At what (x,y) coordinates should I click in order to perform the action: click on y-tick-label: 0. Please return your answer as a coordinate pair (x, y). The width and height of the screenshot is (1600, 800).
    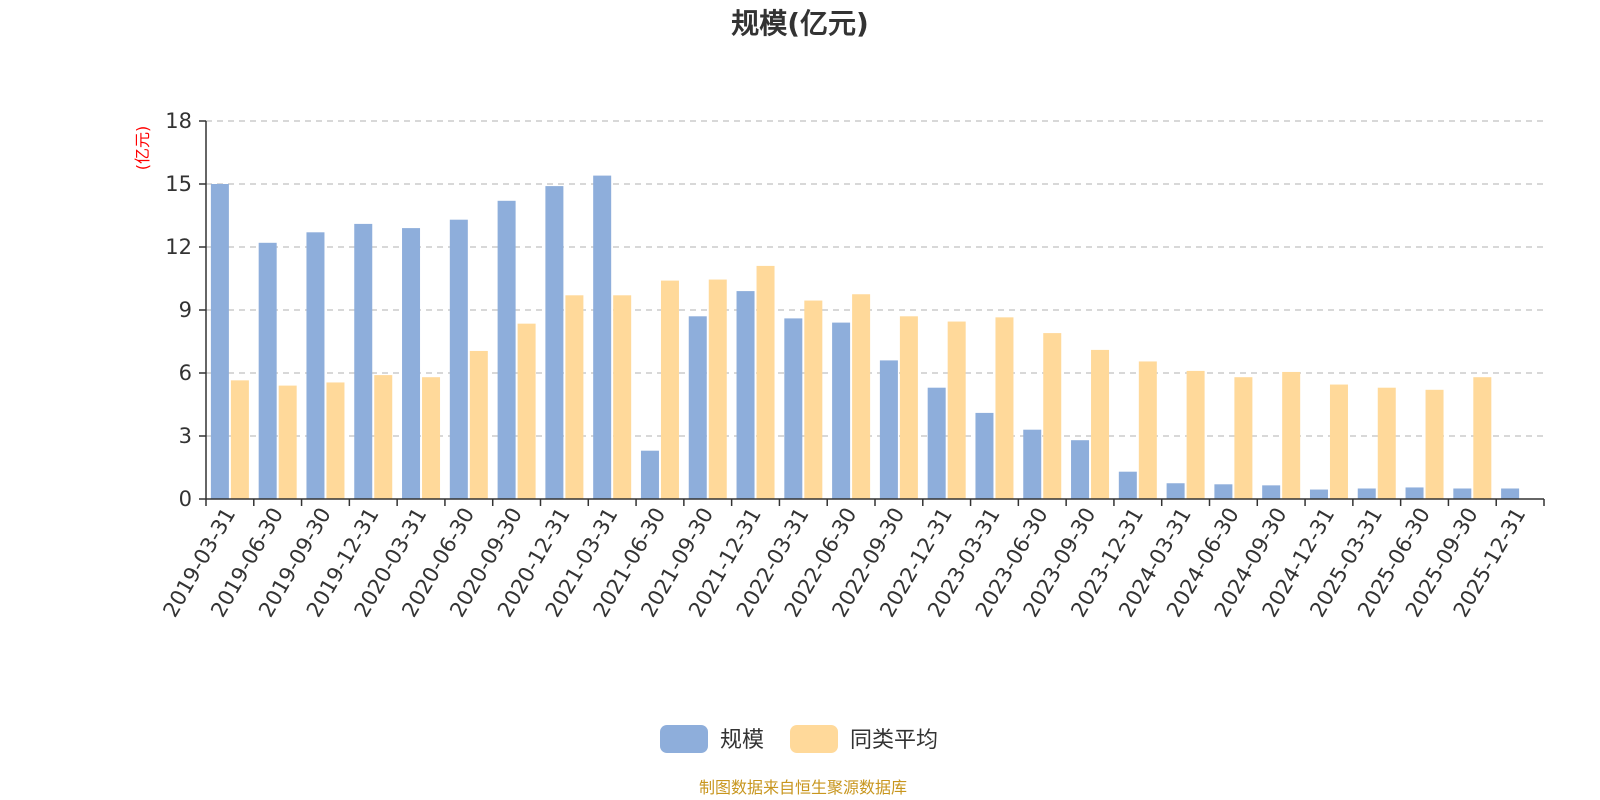
    Looking at the image, I should click on (185, 499).